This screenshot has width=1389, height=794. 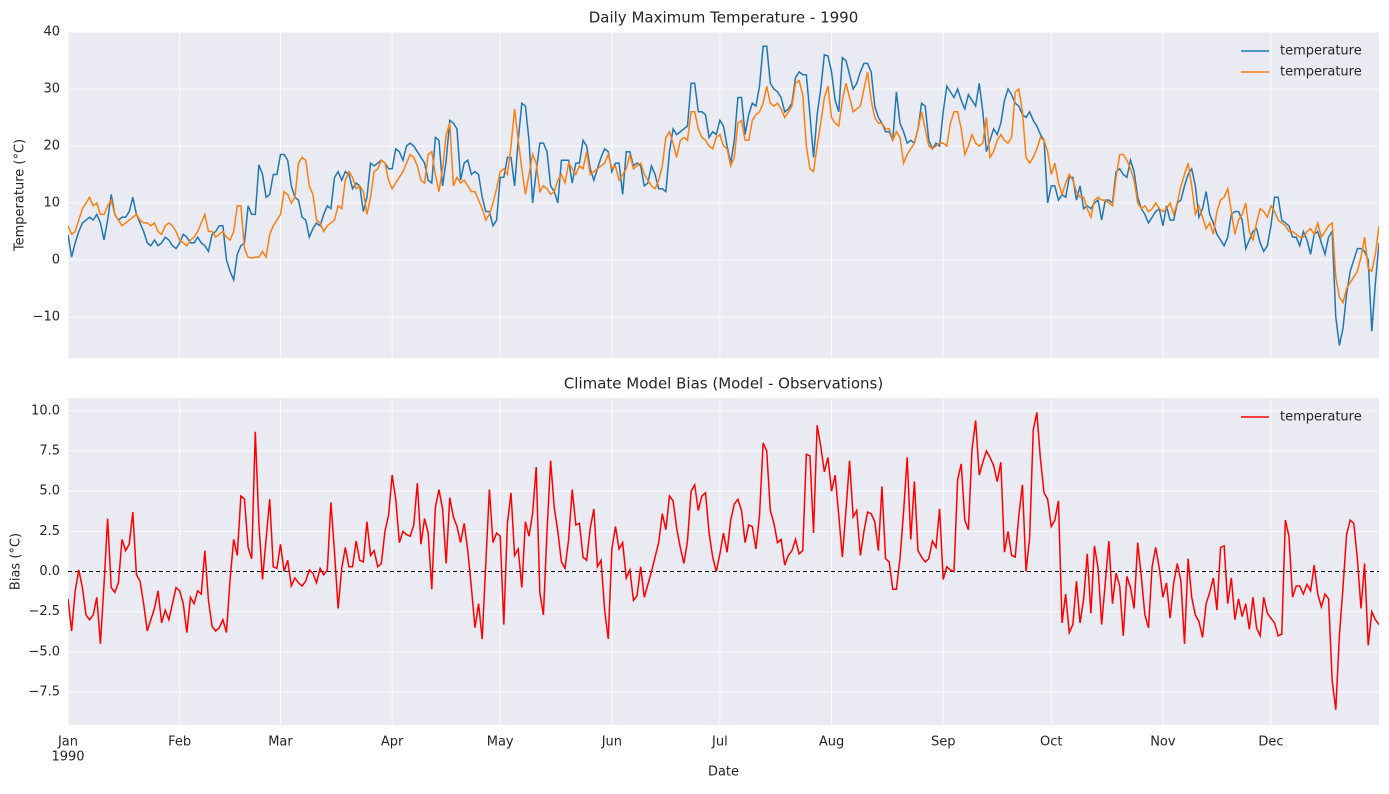 What do you see at coordinates (1270, 742) in the screenshot?
I see `x-tick-label: Dec` at bounding box center [1270, 742].